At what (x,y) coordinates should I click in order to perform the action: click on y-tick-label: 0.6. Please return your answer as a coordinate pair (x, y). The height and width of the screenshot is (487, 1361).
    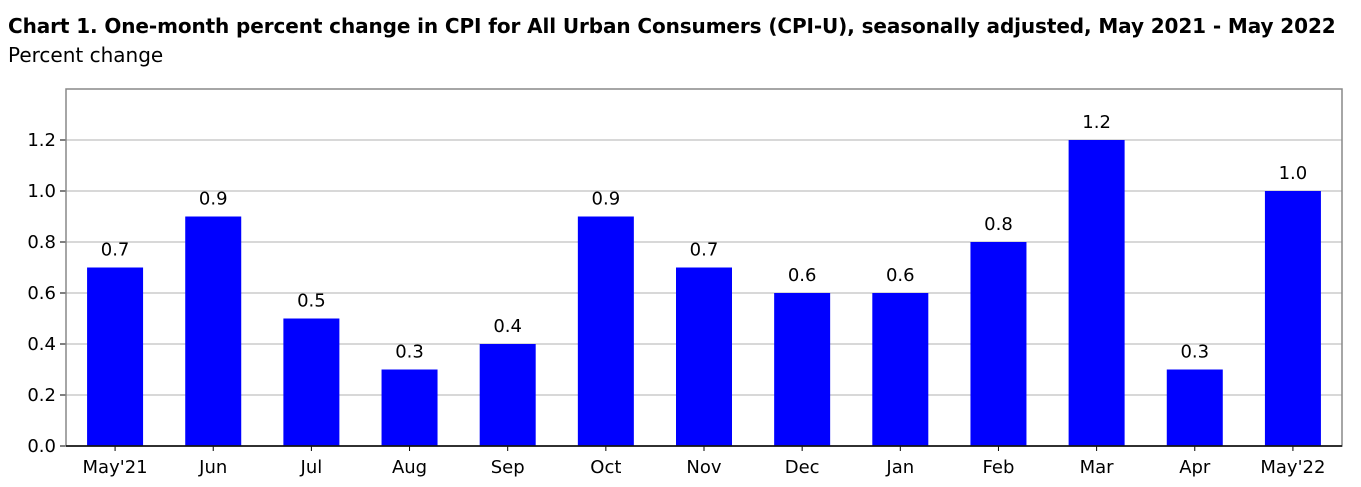
    Looking at the image, I should click on (41, 293).